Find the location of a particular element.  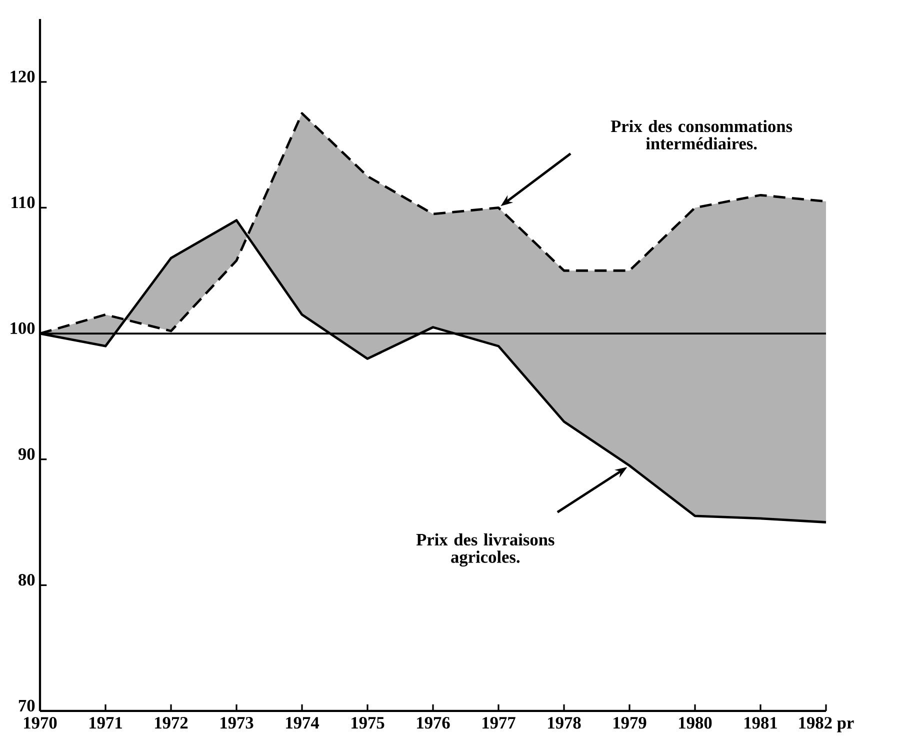

y-tick-label: 90 is located at coordinates (26, 454).